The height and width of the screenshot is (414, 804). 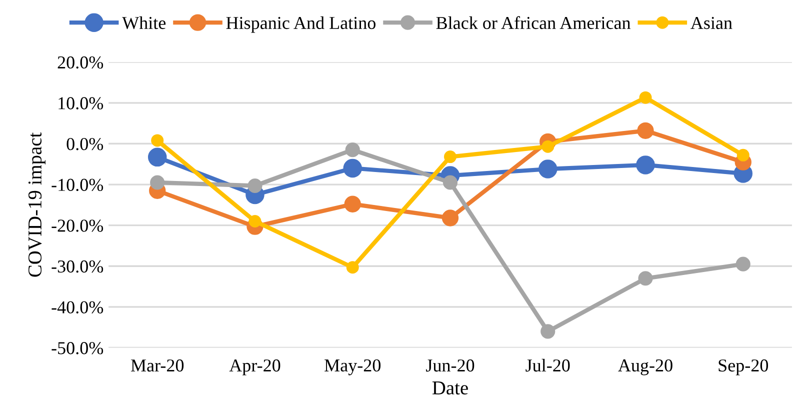 I want to click on legend-label: Hispanic And Latino, so click(x=301, y=24).